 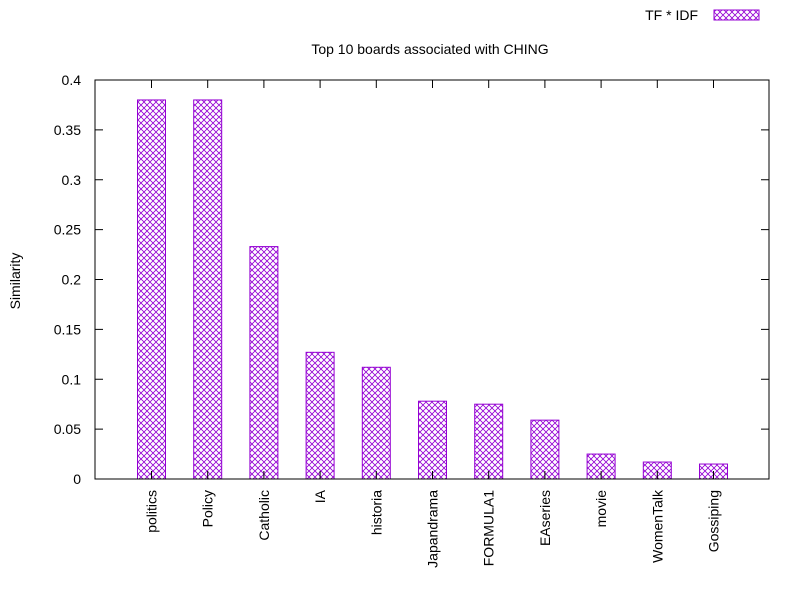 I want to click on x-tick-label: WomenTalk, so click(x=657, y=526).